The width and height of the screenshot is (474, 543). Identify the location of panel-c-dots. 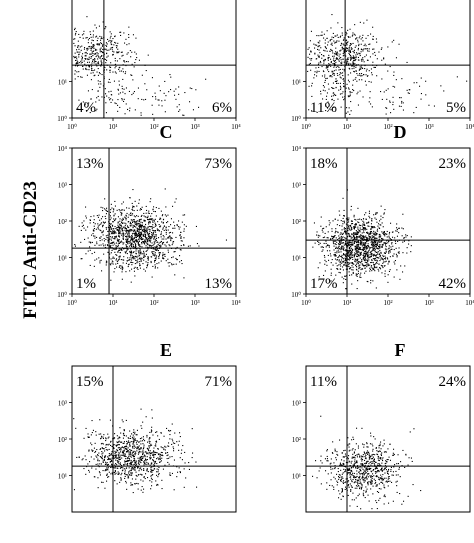
(150, 235).